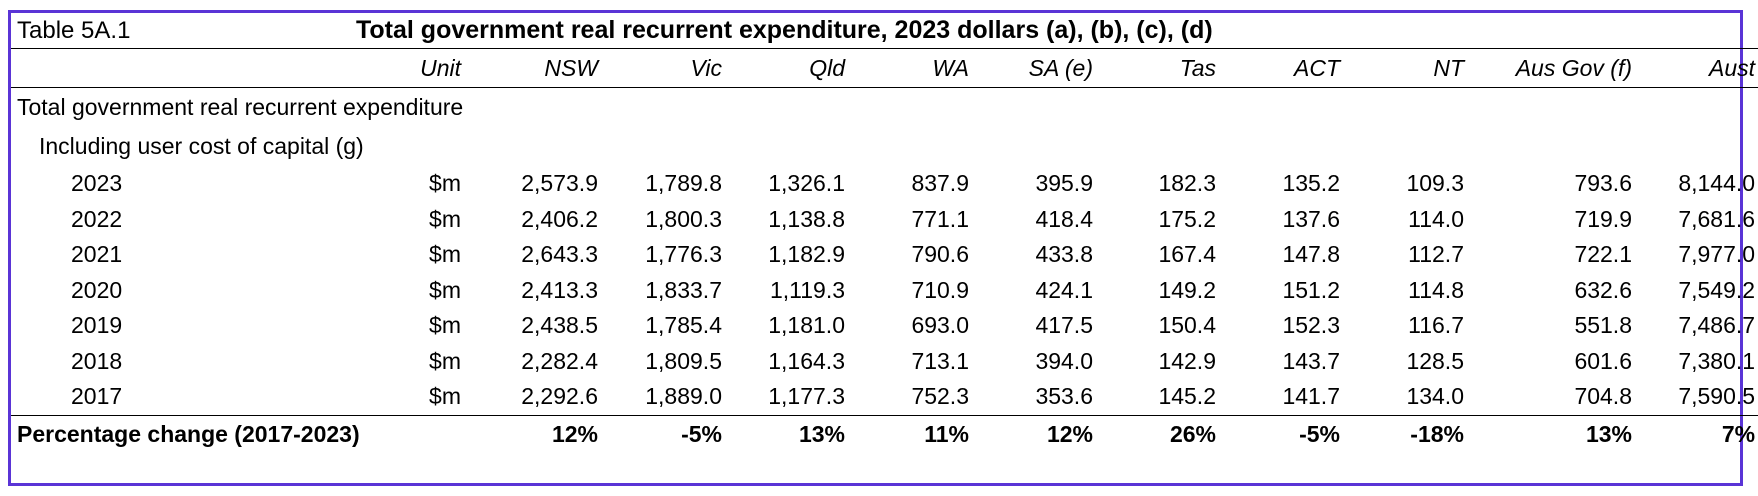 The image size is (1758, 496). I want to click on cell-aust: 7,549.2, so click(1717, 289).